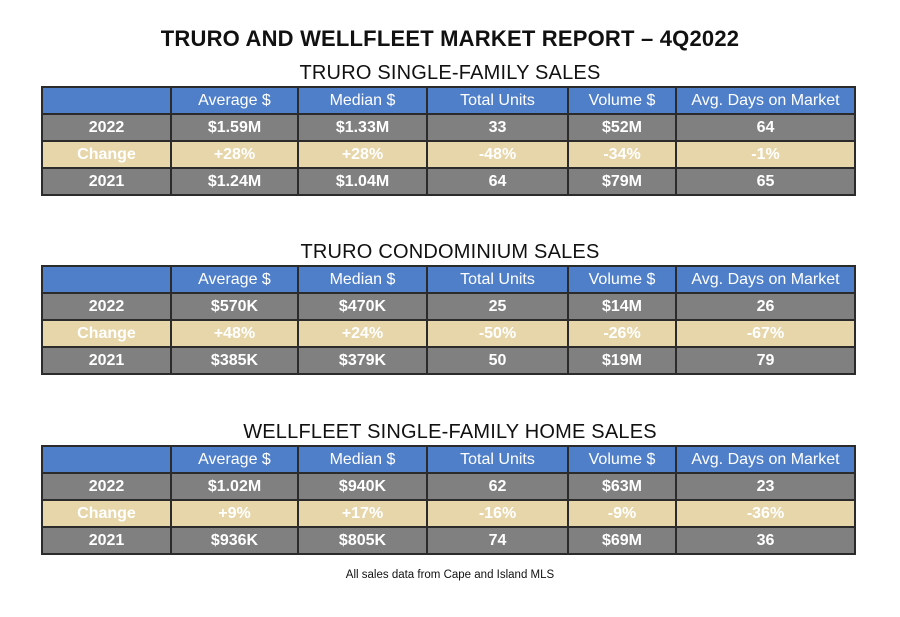  What do you see at coordinates (622, 486) in the screenshot?
I see `cell-volume: $63M` at bounding box center [622, 486].